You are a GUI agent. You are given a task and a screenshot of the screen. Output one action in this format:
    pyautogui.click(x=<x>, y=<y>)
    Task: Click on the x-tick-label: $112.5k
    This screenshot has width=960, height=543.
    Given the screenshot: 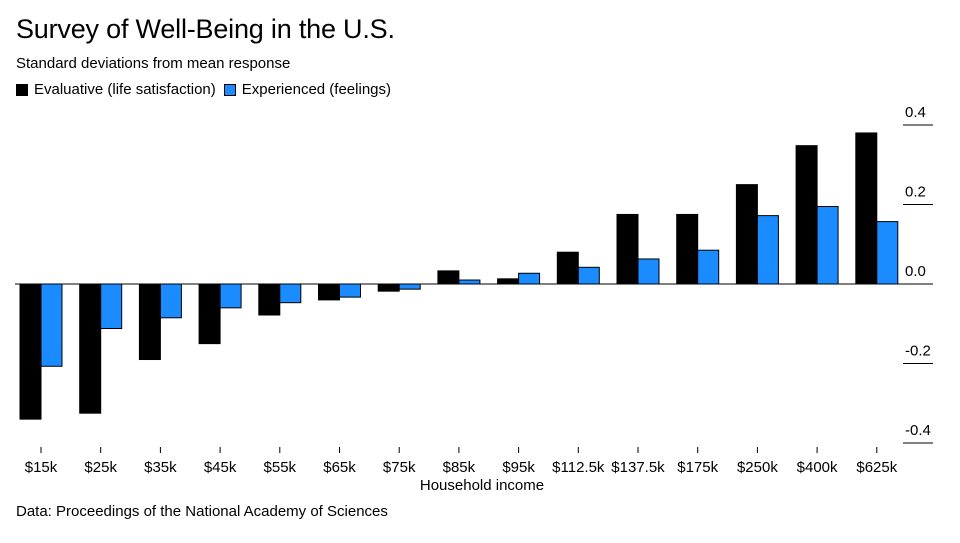 What is the action you would take?
    pyautogui.click(x=578, y=467)
    